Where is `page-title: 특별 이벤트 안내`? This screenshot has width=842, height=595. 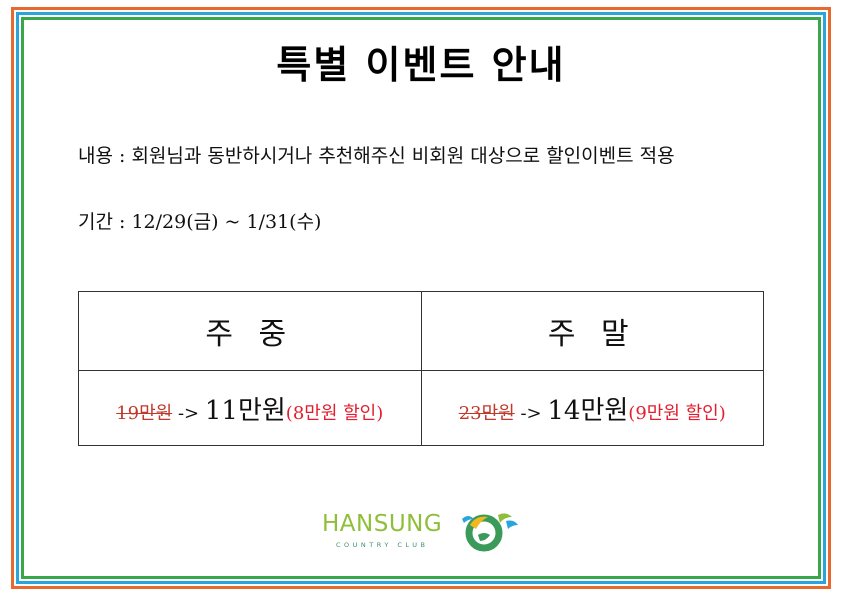
page-title: 특별 이벤트 안내 is located at coordinates (421, 65).